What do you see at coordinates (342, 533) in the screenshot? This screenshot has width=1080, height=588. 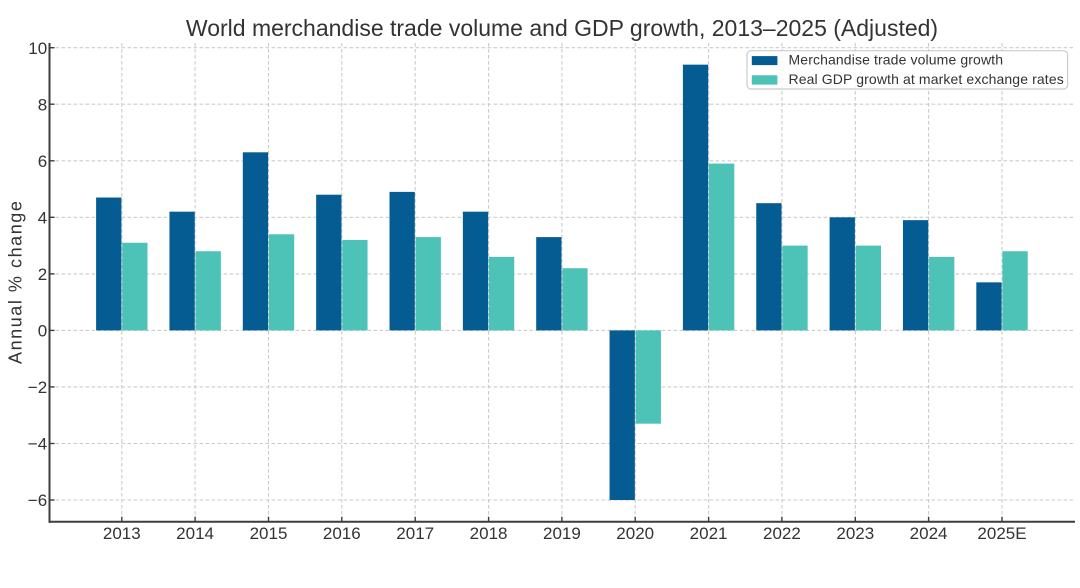 I see `svg-text: 2016` at bounding box center [342, 533].